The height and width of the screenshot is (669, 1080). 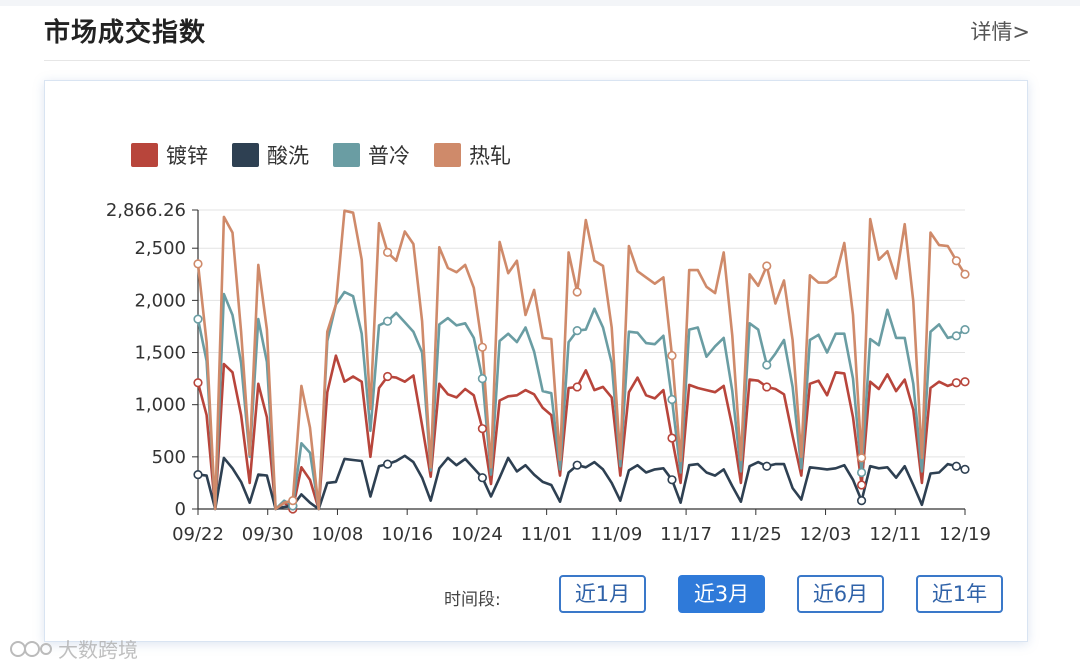 I want to click on x-tick-label: 10/16, so click(x=407, y=534).